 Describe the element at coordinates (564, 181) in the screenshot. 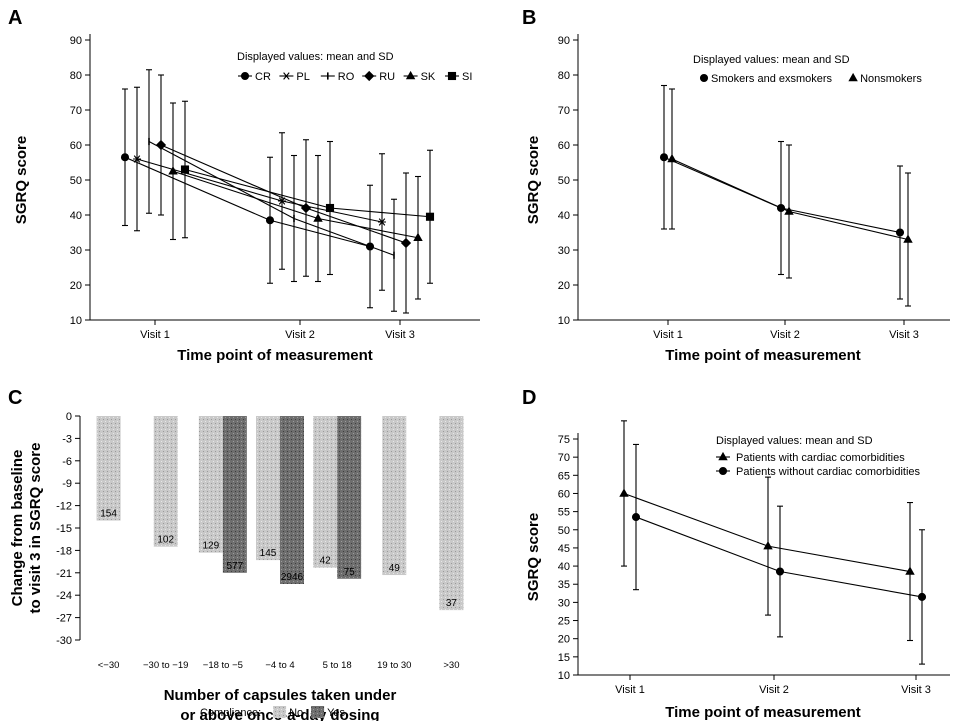

I see `y-tick-label: 50` at that location.